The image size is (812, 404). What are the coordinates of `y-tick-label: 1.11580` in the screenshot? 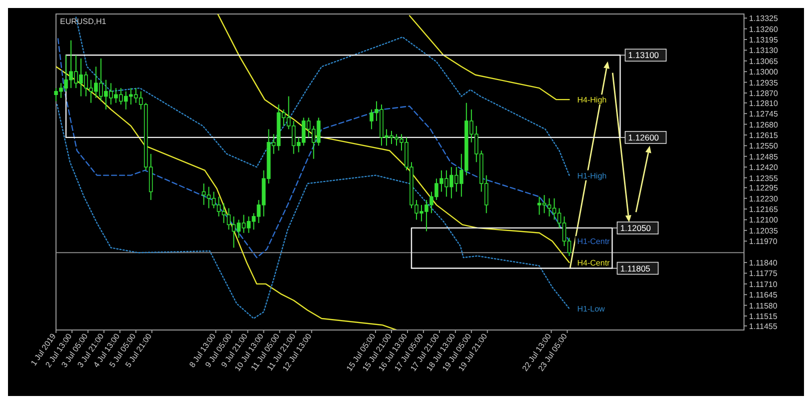 It's located at (763, 305).